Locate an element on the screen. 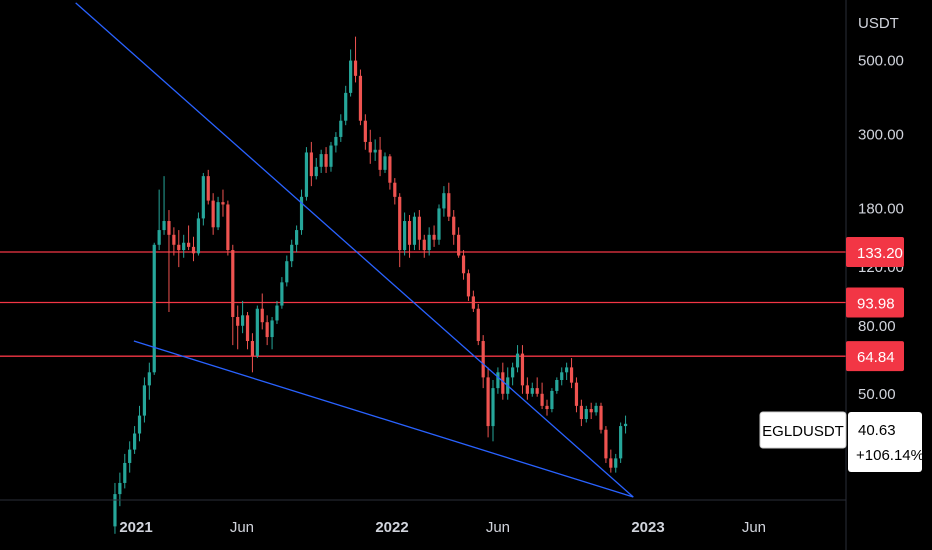 This screenshot has height=550, width=932. last-price-tag: 40.63 +106.14% is located at coordinates (886, 442).